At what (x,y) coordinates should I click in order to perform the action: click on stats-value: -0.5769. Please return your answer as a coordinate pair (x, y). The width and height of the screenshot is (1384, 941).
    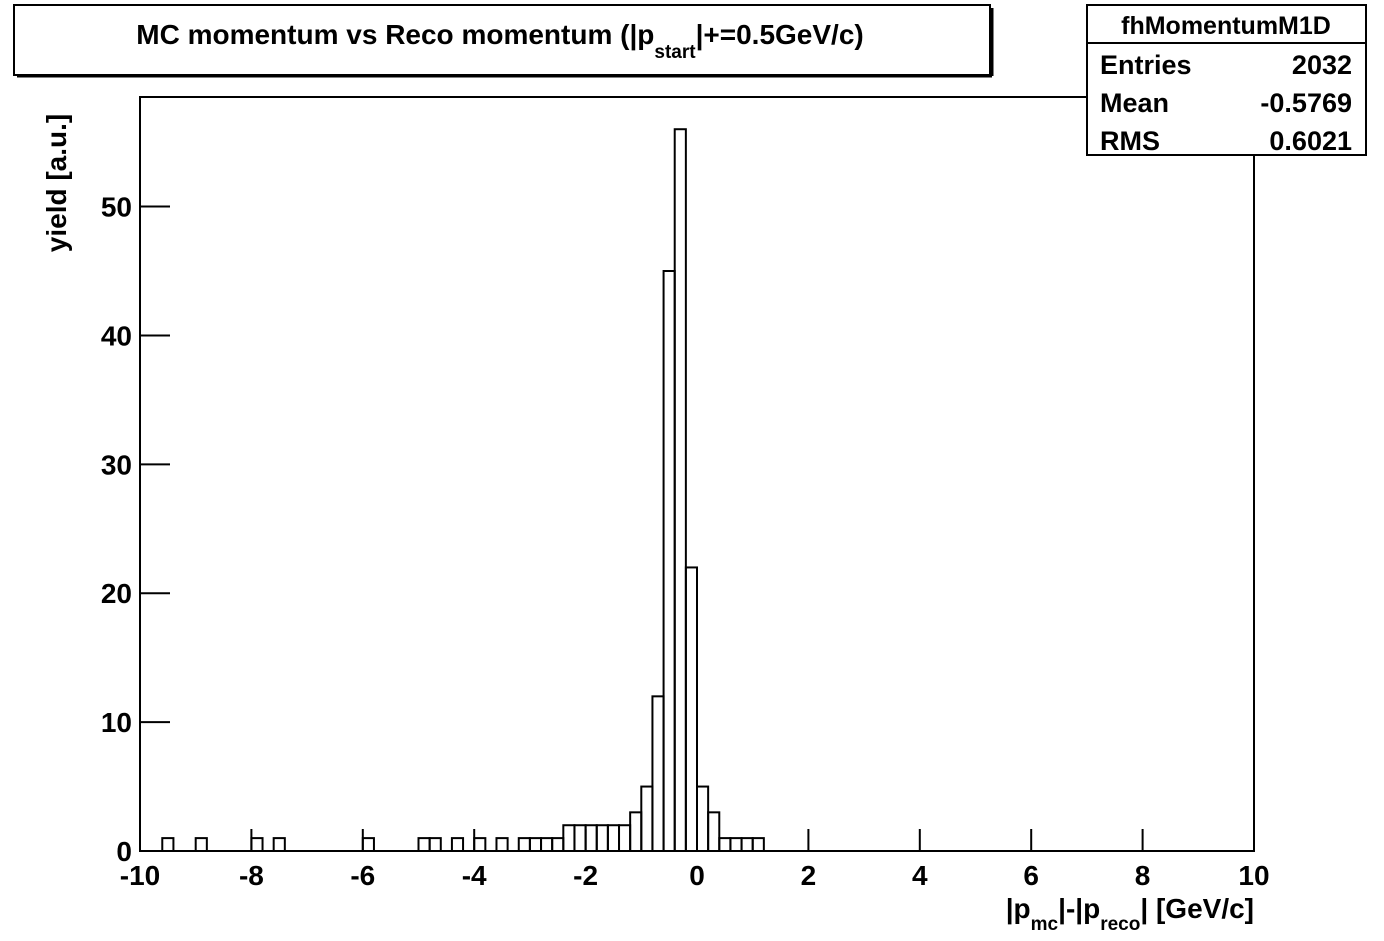
    Looking at the image, I should click on (1306, 103).